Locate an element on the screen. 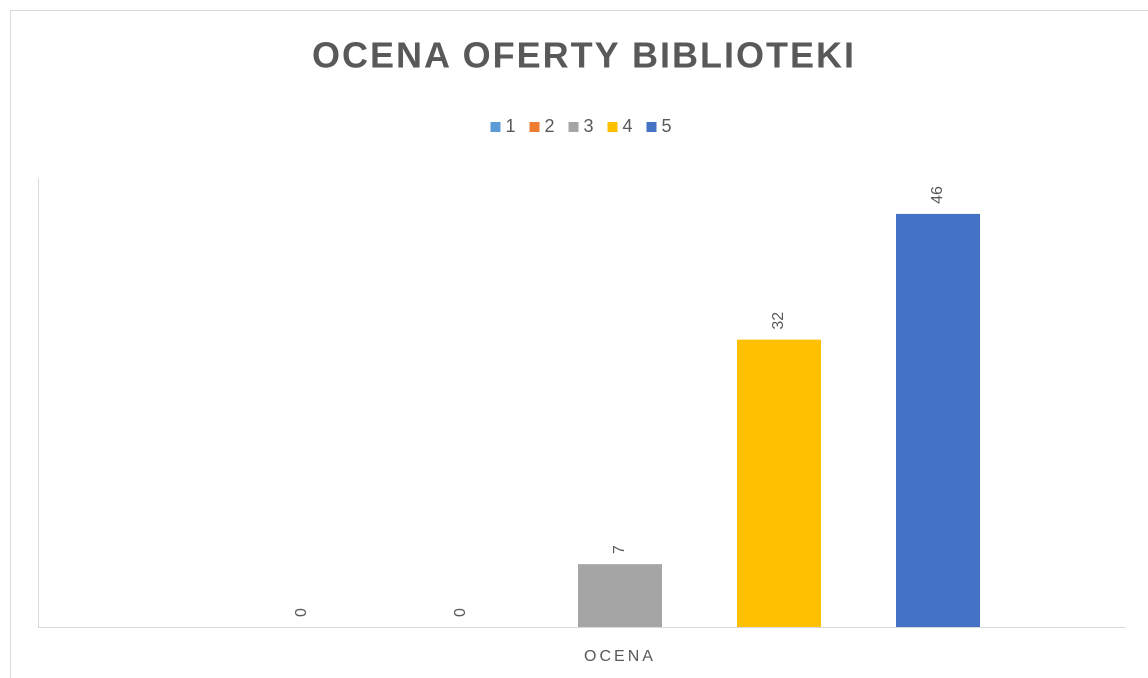 The width and height of the screenshot is (1148, 678). data-label: 7 is located at coordinates (619, 549).